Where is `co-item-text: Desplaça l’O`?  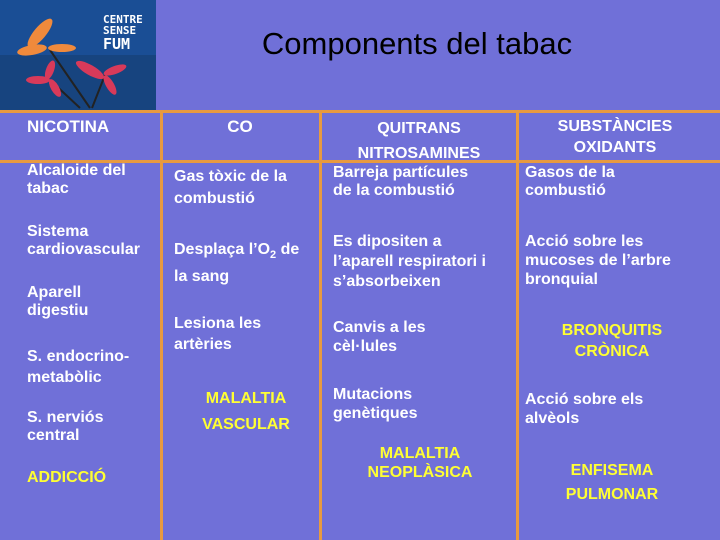 co-item-text: Desplaça l’O is located at coordinates (222, 249).